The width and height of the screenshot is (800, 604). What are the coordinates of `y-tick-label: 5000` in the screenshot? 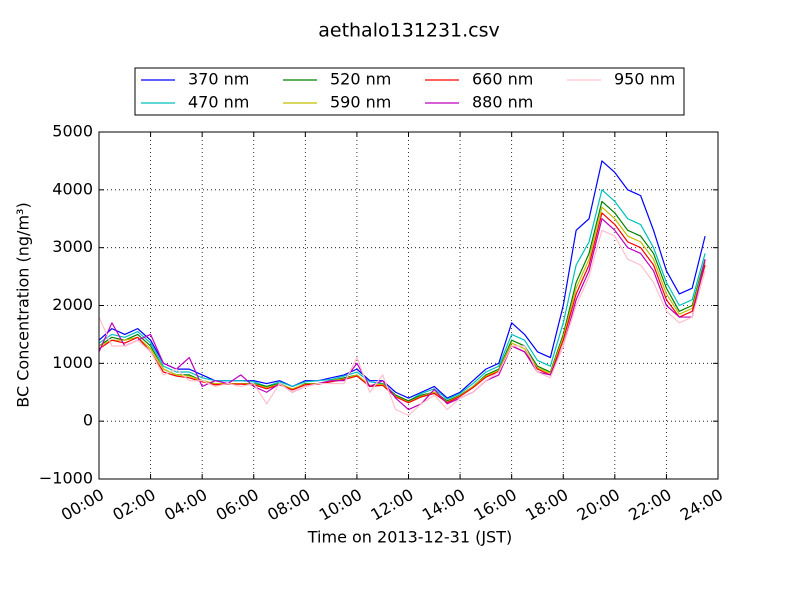 It's located at (72, 131).